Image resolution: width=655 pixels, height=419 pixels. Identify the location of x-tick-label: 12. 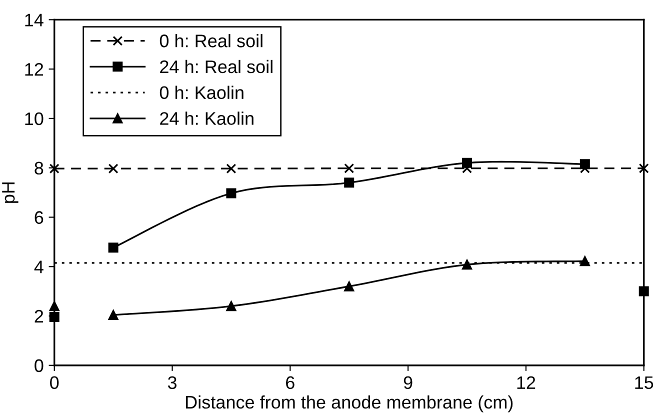
(526, 382).